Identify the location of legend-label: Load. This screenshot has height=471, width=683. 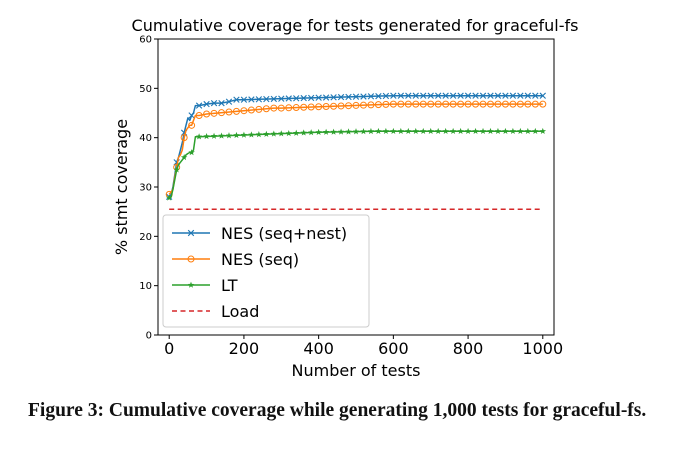
(240, 311).